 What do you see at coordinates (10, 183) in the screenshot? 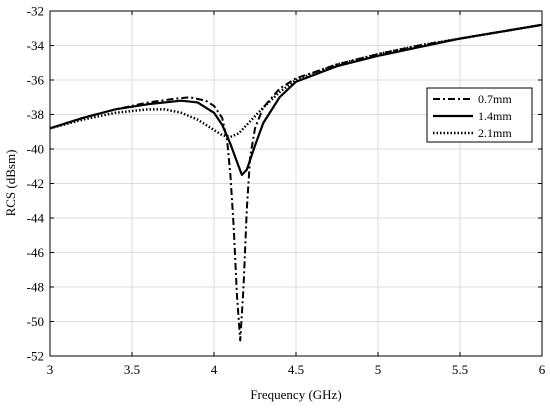
I see `y-axis-title: RCS (dBsm)` at bounding box center [10, 183].